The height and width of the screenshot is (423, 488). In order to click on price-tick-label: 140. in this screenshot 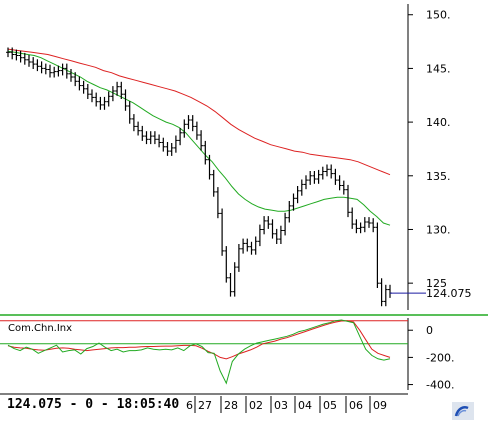, I will do `click(438, 122)`.